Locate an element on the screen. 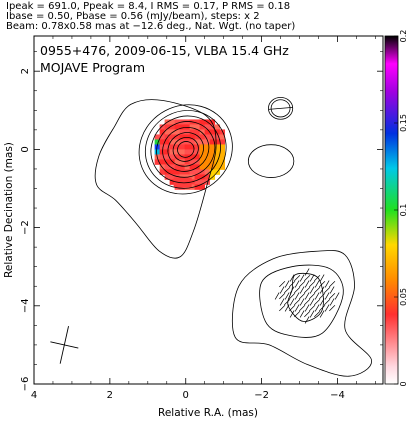 The width and height of the screenshot is (409, 424). x-tick-label: −2 is located at coordinates (261, 395).